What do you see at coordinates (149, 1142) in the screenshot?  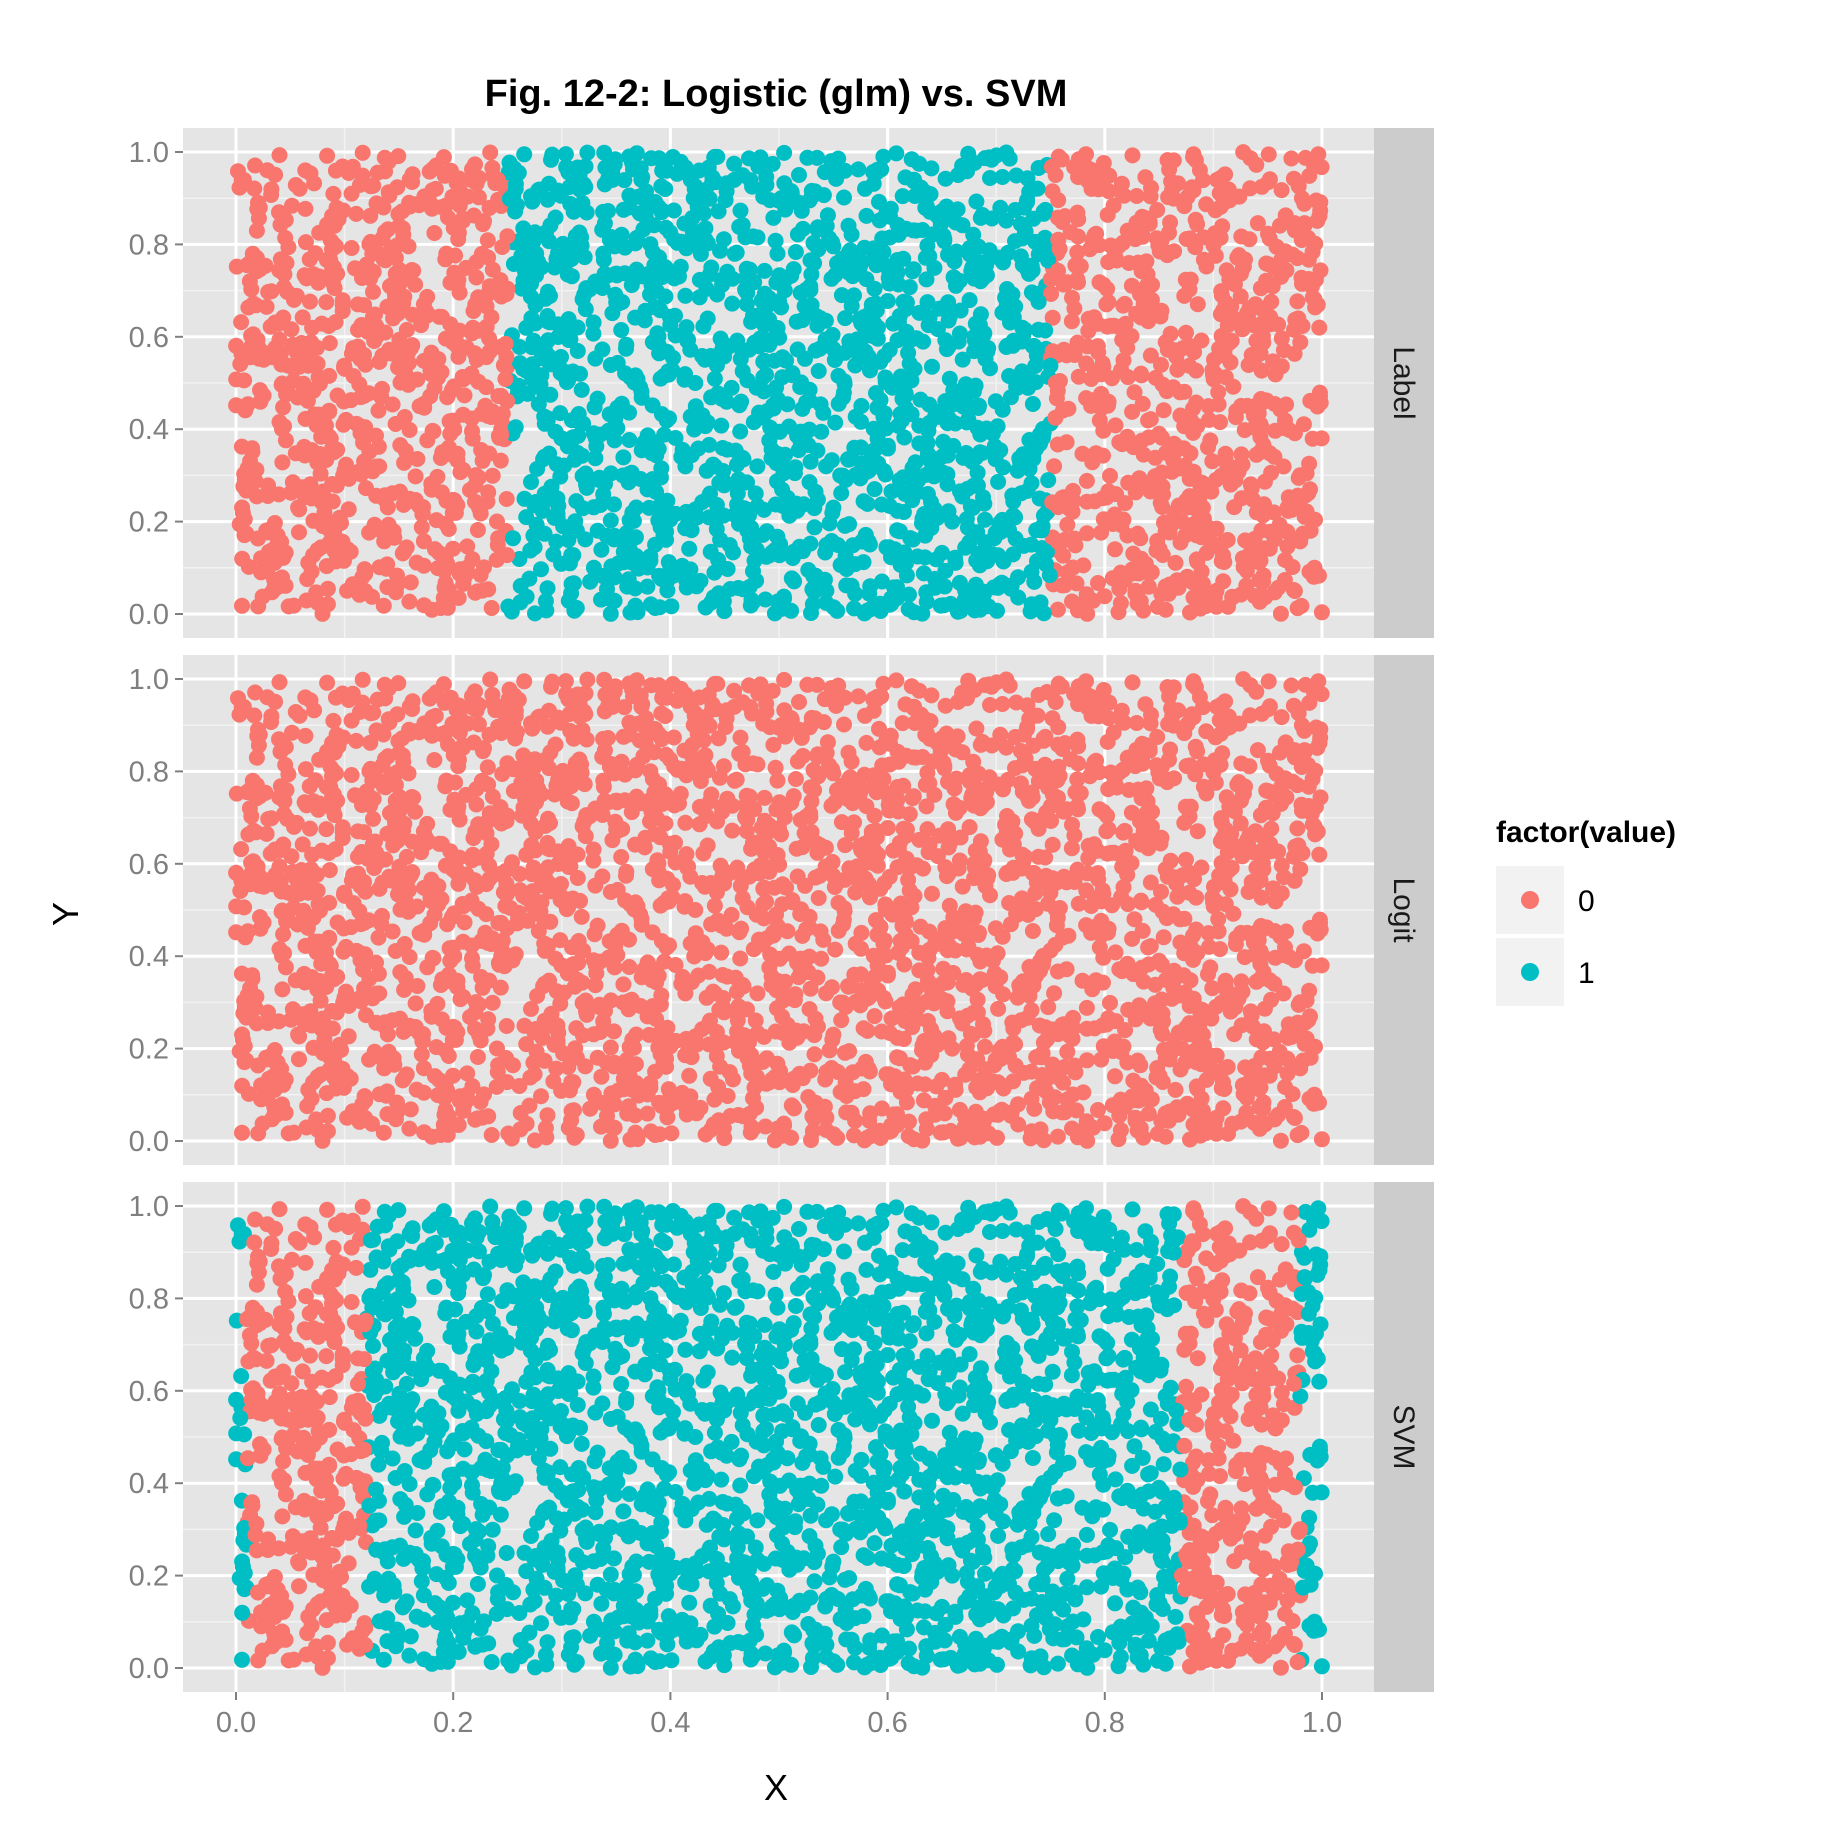 I see `y-tick-label: 0.0` at bounding box center [149, 1142].